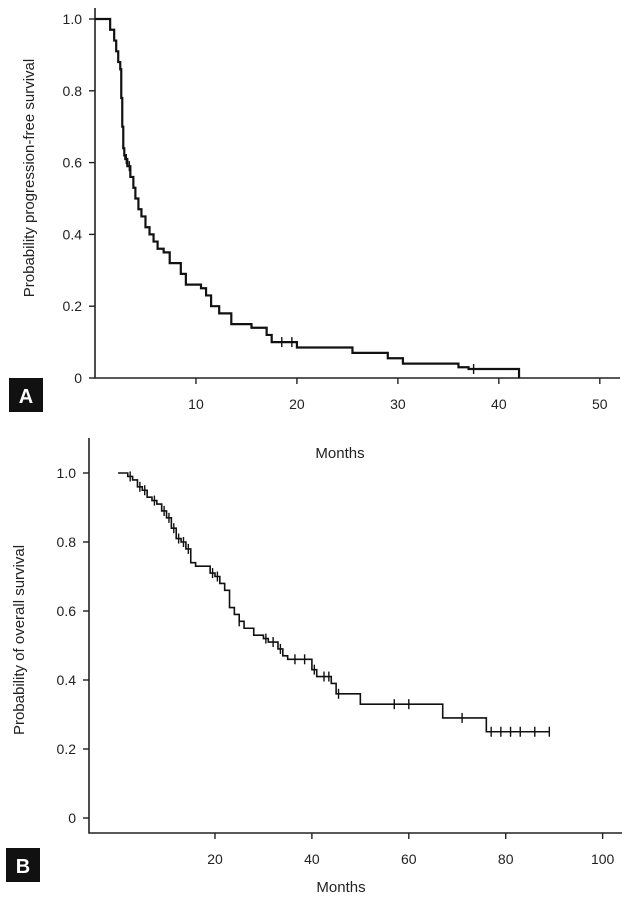 The image size is (628, 898). What do you see at coordinates (409, 859) in the screenshot?
I see `x-tick-label: 60` at bounding box center [409, 859].